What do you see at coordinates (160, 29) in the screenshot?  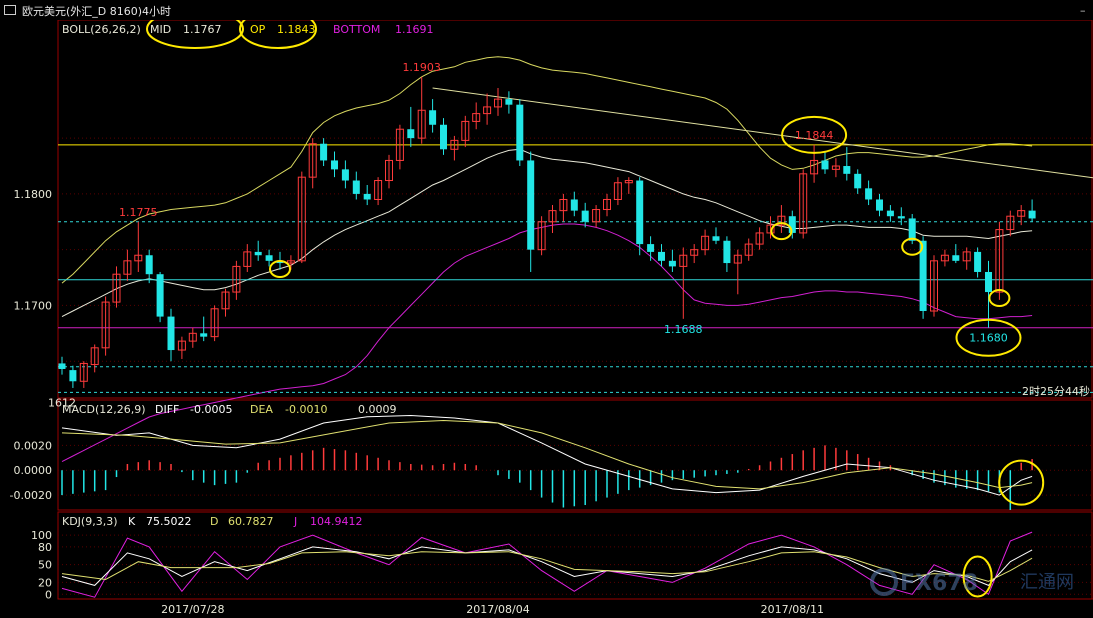 I see `boll-mid-label: MID` at bounding box center [160, 29].